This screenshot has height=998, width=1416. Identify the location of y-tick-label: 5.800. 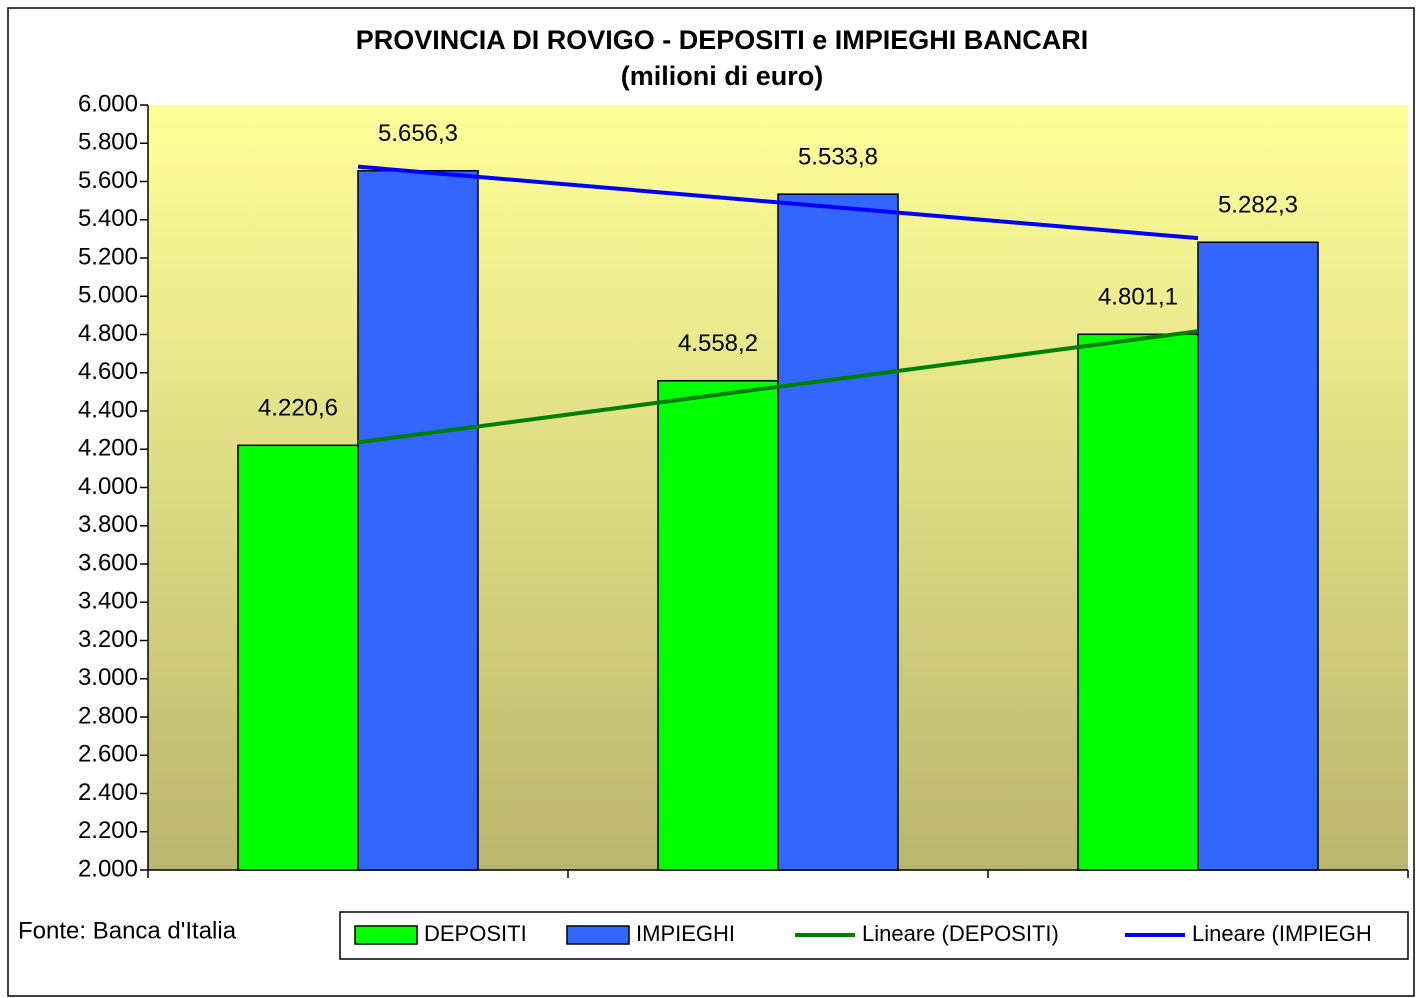
(108, 142).